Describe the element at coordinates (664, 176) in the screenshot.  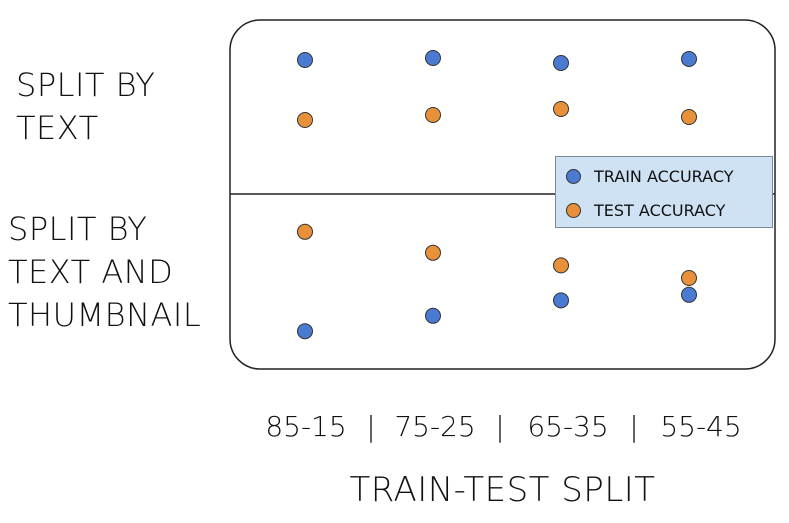
I see `legend-label-train: TRAIN ACCURACY` at that location.